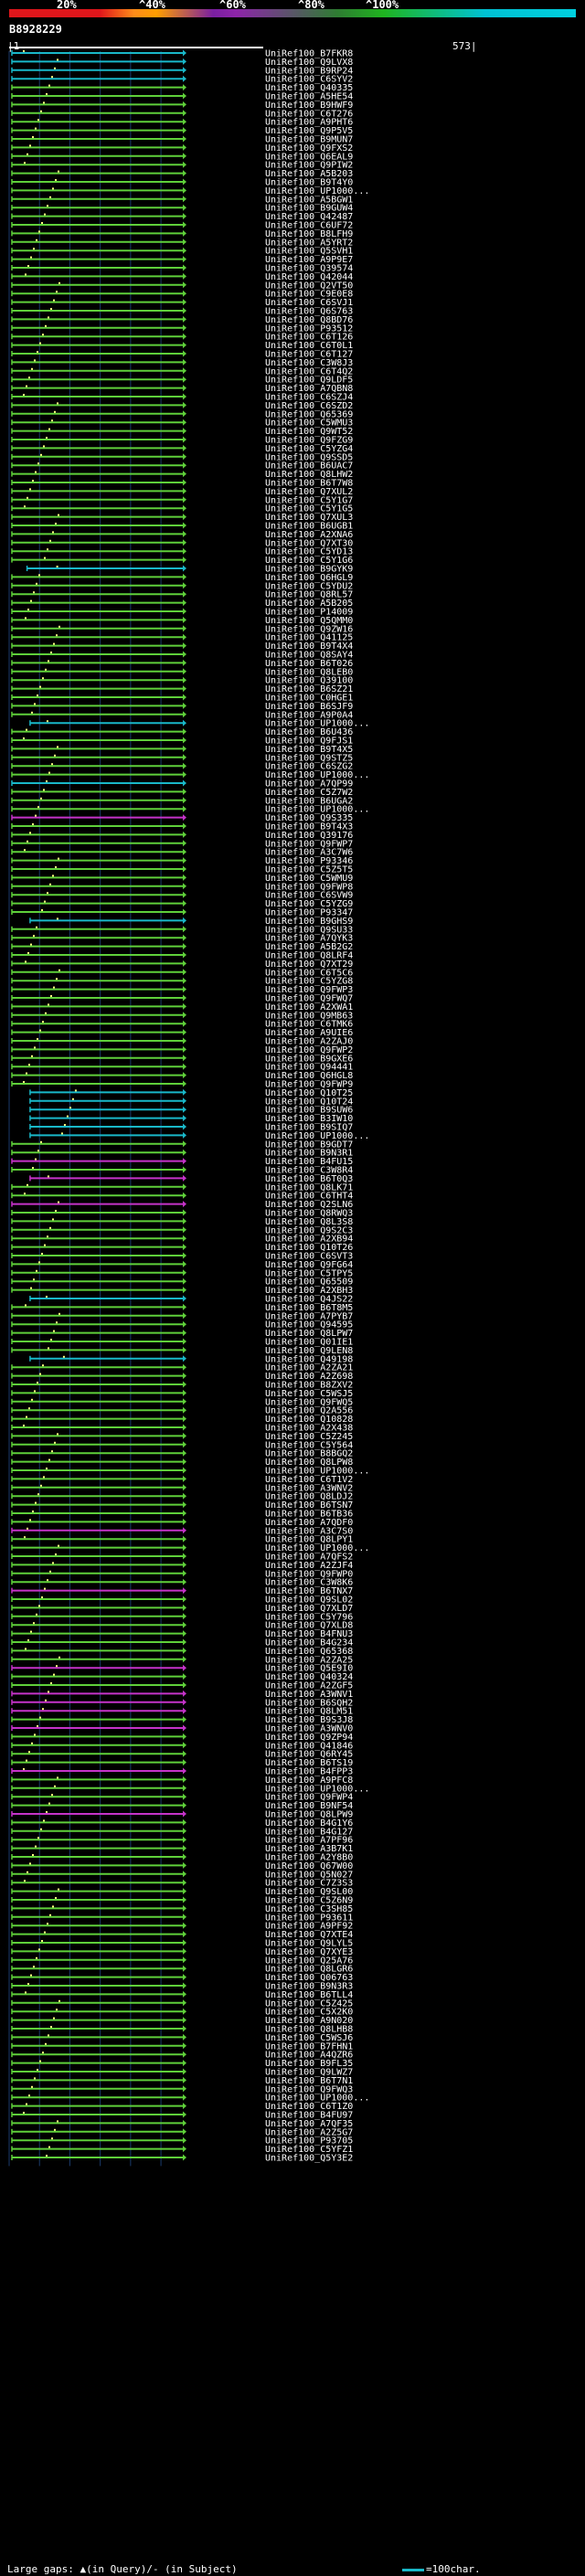 This screenshot has width=585, height=2576. What do you see at coordinates (309, 1411) in the screenshot?
I see `hit-label: UniRef100_Q2A556` at bounding box center [309, 1411].